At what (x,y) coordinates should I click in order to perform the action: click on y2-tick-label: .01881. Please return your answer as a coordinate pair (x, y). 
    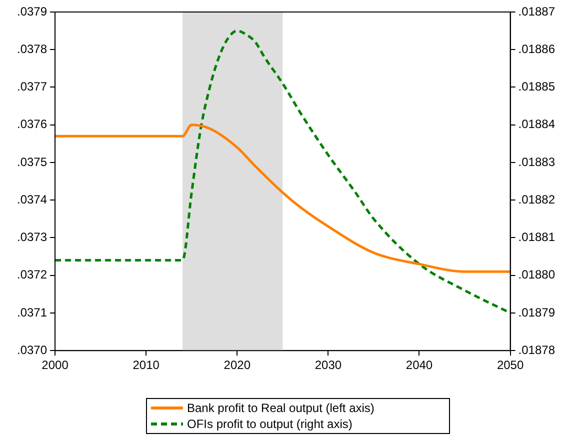
    Looking at the image, I should click on (537, 237).